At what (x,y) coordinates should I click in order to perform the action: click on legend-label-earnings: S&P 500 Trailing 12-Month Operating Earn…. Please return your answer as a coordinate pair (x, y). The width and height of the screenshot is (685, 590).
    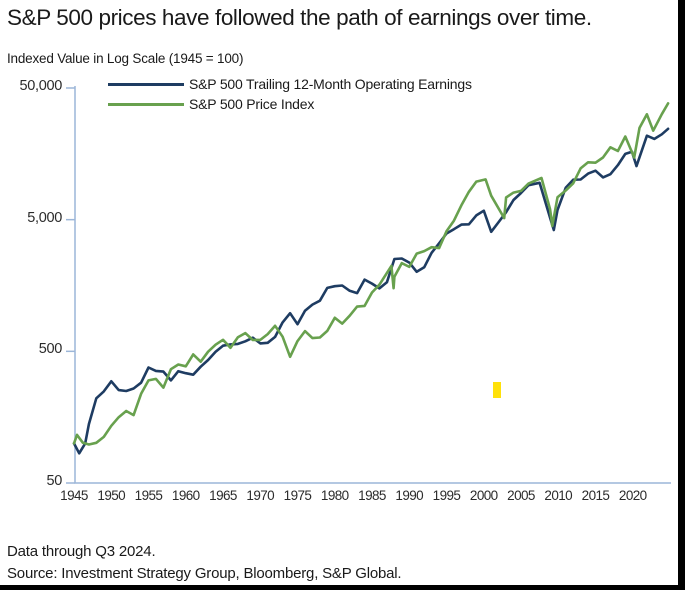
    Looking at the image, I should click on (330, 84).